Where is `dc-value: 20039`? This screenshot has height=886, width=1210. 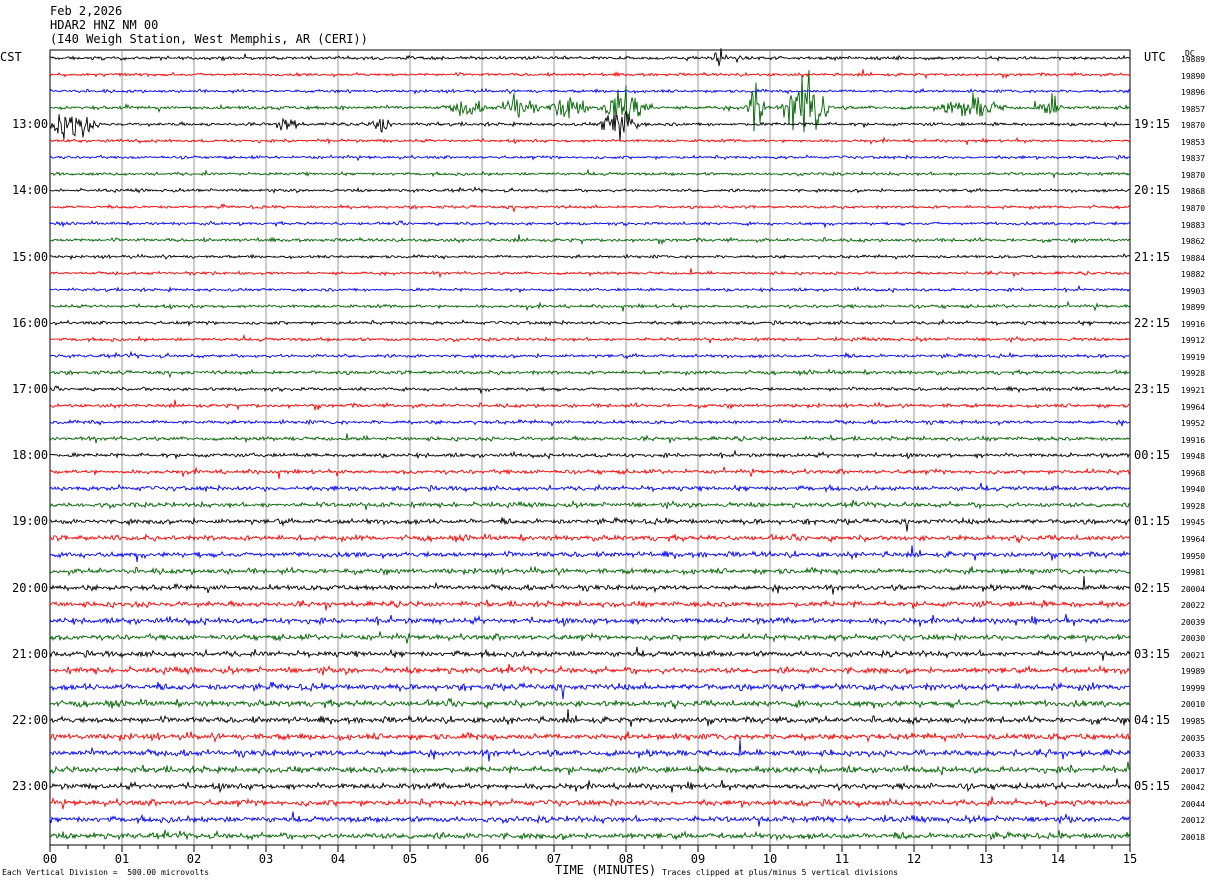 dc-value: 20039 is located at coordinates (1193, 622).